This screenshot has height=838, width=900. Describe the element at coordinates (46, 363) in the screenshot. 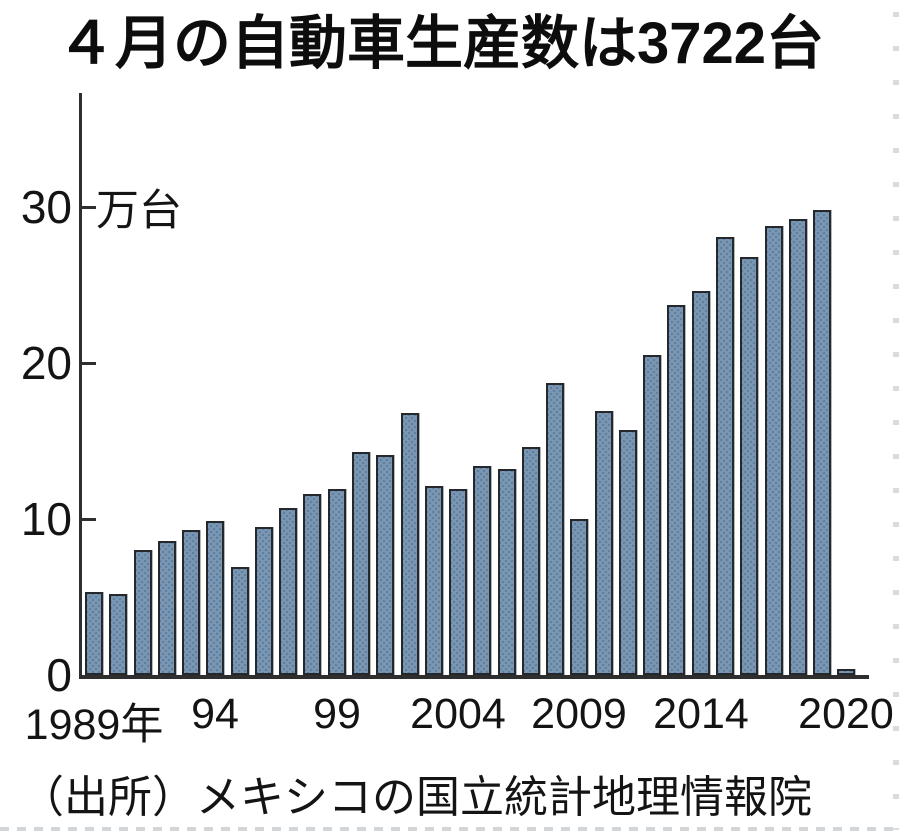

I see `y-tick-label-20: 20` at that location.